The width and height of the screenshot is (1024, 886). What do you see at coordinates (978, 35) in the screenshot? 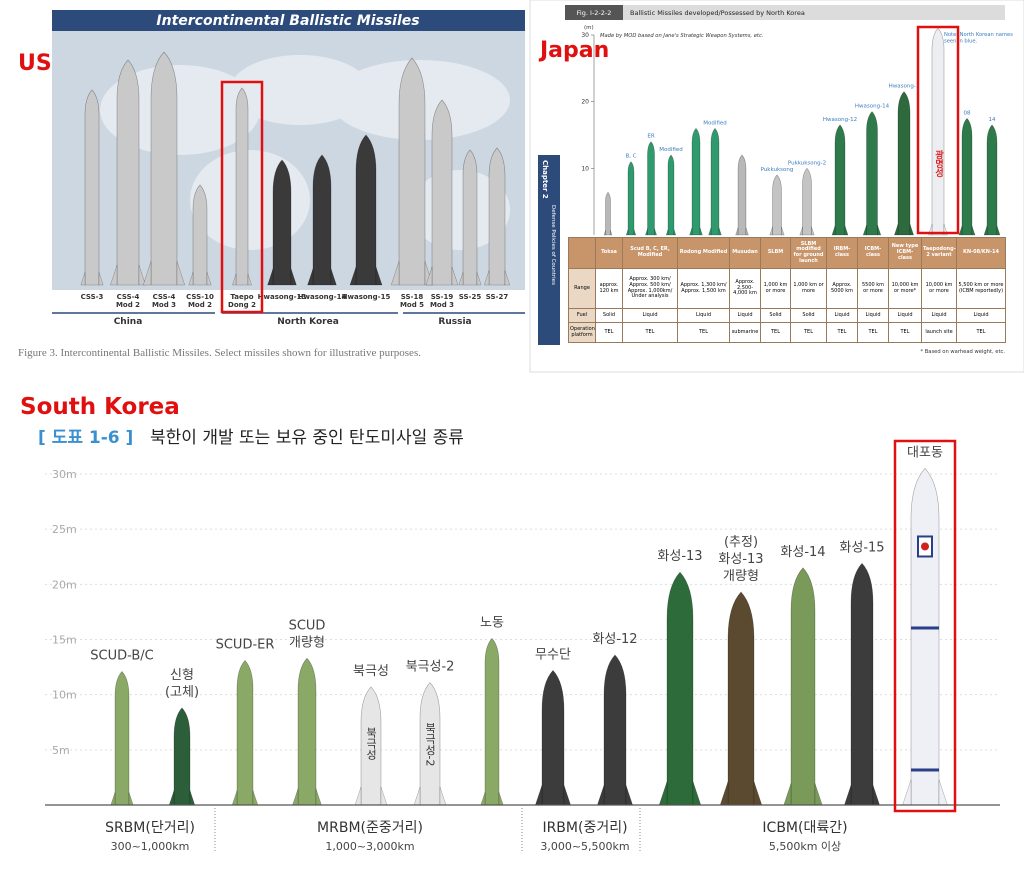
I see `note-line: Note: North Korean names` at bounding box center [978, 35].